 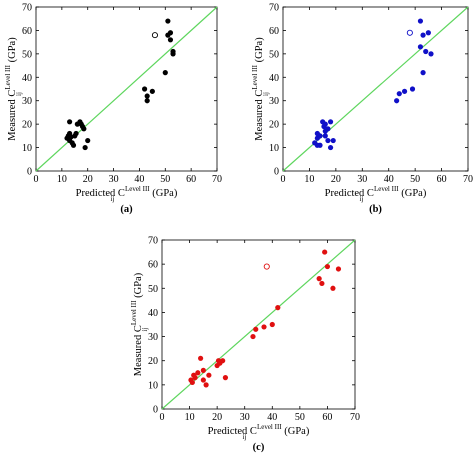 I want to click on y-tick-label: 30, so click(x=274, y=101).